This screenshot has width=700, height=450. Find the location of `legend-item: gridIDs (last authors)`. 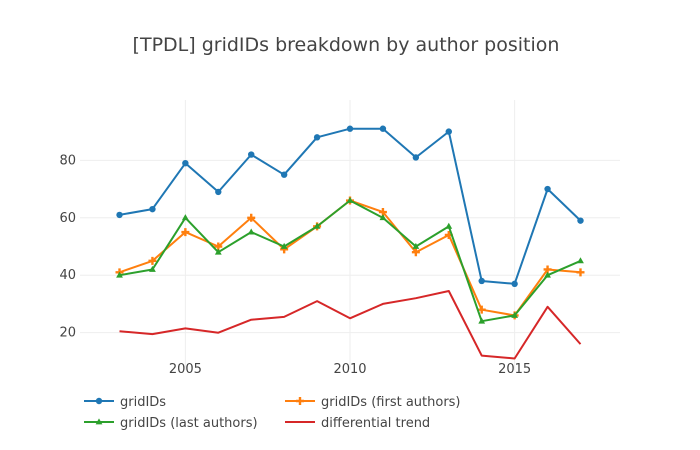

legend-item: gridIDs (last authors) is located at coordinates (171, 423).